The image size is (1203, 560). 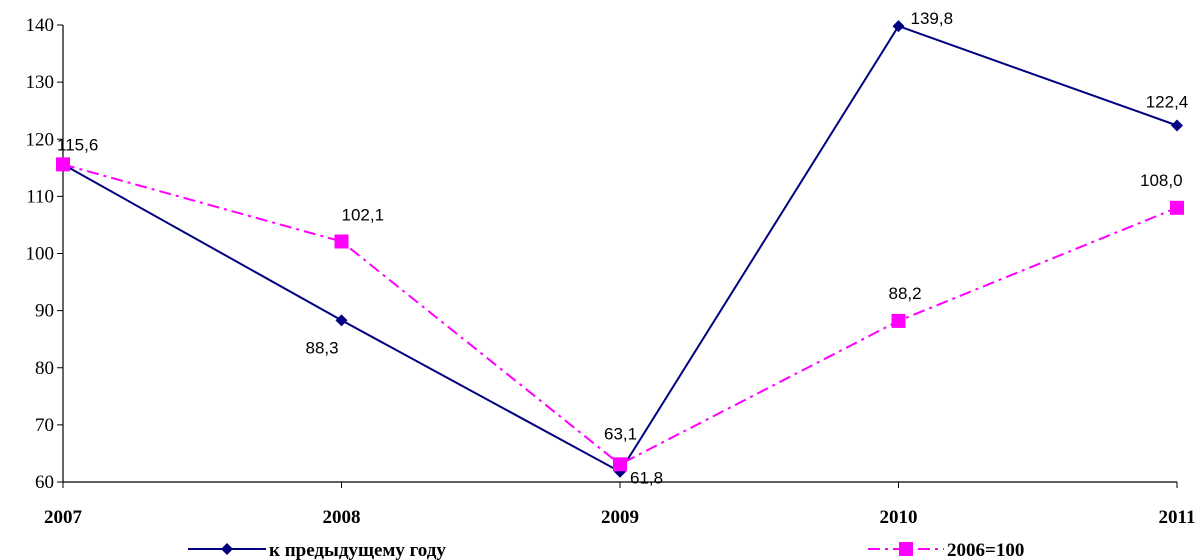 I want to click on x-tick-label: 2009, so click(x=620, y=517).